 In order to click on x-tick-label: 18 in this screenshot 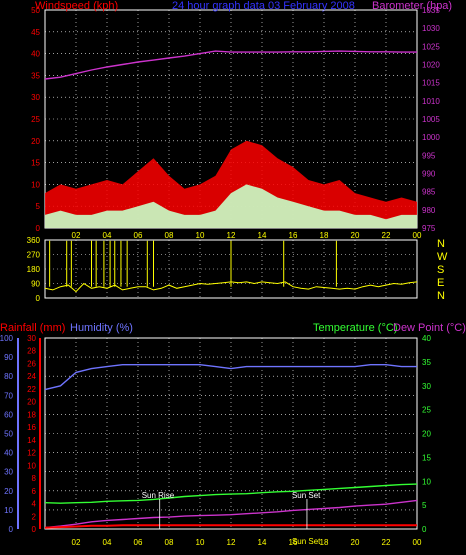, I will do `click(324, 235)`.